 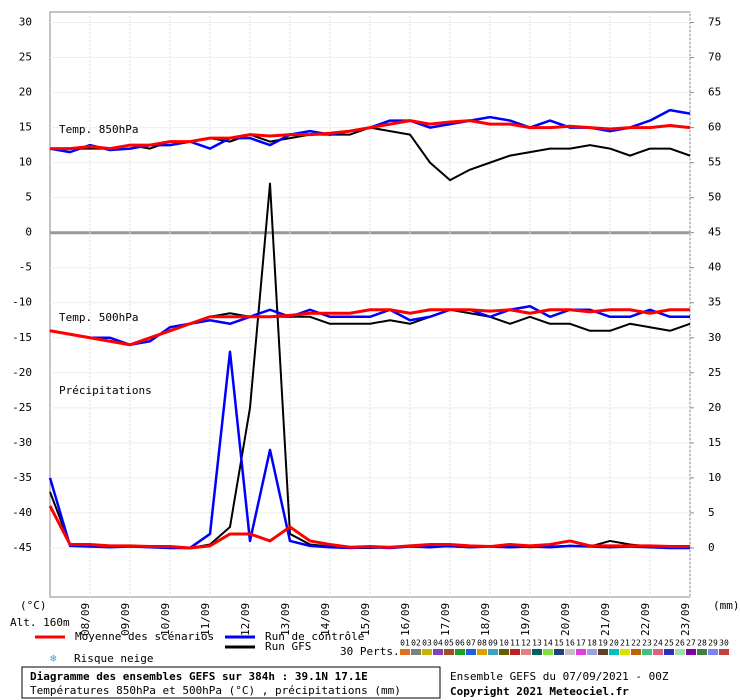 What do you see at coordinates (471, 643) in the screenshot?
I see `pert-label: 07` at bounding box center [471, 643].